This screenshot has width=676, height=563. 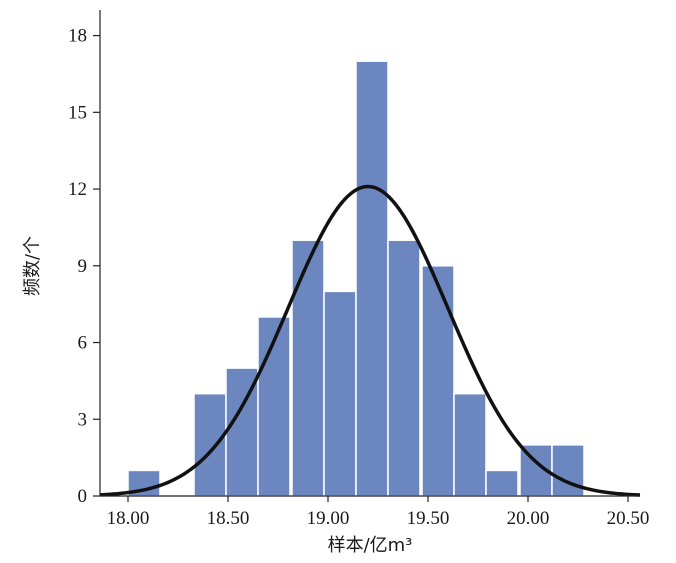 I want to click on y-tick-label: 9, so click(x=83, y=266).